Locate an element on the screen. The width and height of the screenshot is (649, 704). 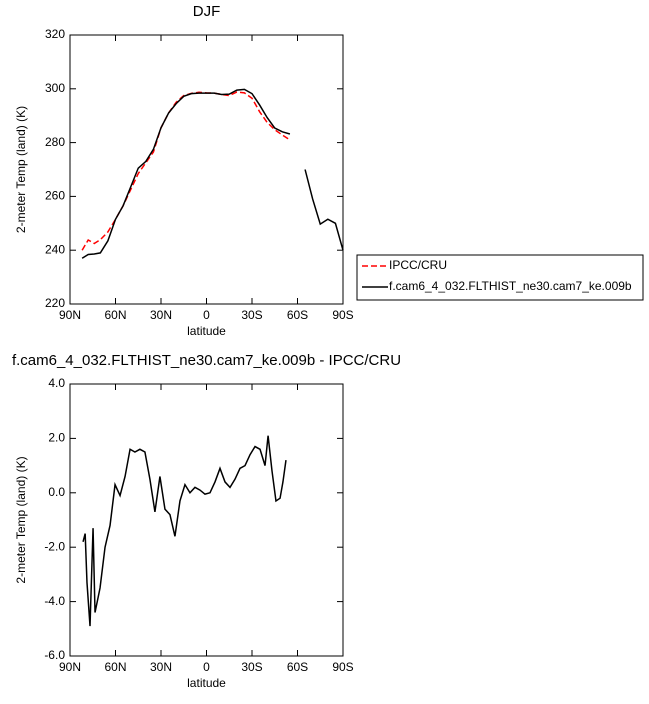
y-tick-label: 4.0 is located at coordinates (56, 383).